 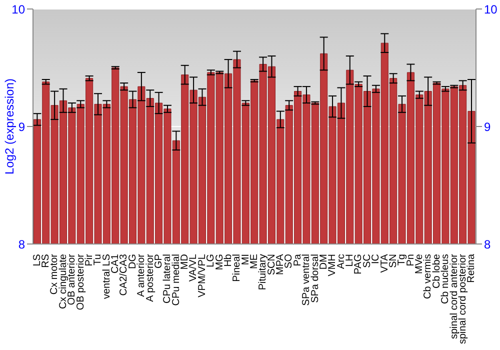 What do you see at coordinates (202, 276) in the screenshot?
I see `x-tick-label: VPM/VPL` at bounding box center [202, 276].